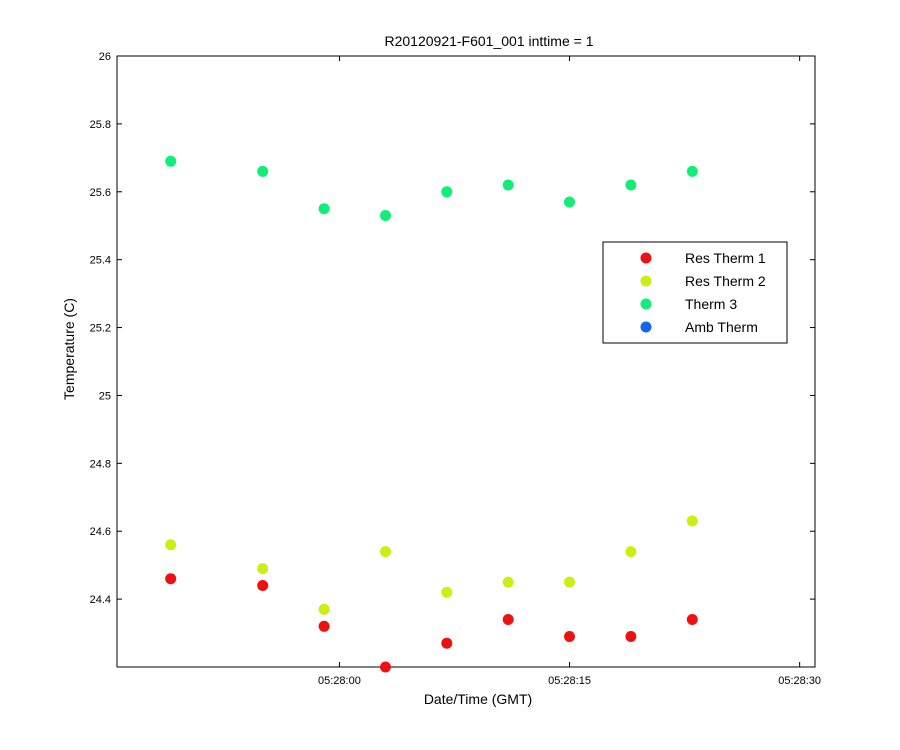 This screenshot has width=900, height=750. What do you see at coordinates (100, 261) in the screenshot?
I see `y-tick-label: 25.4` at bounding box center [100, 261].